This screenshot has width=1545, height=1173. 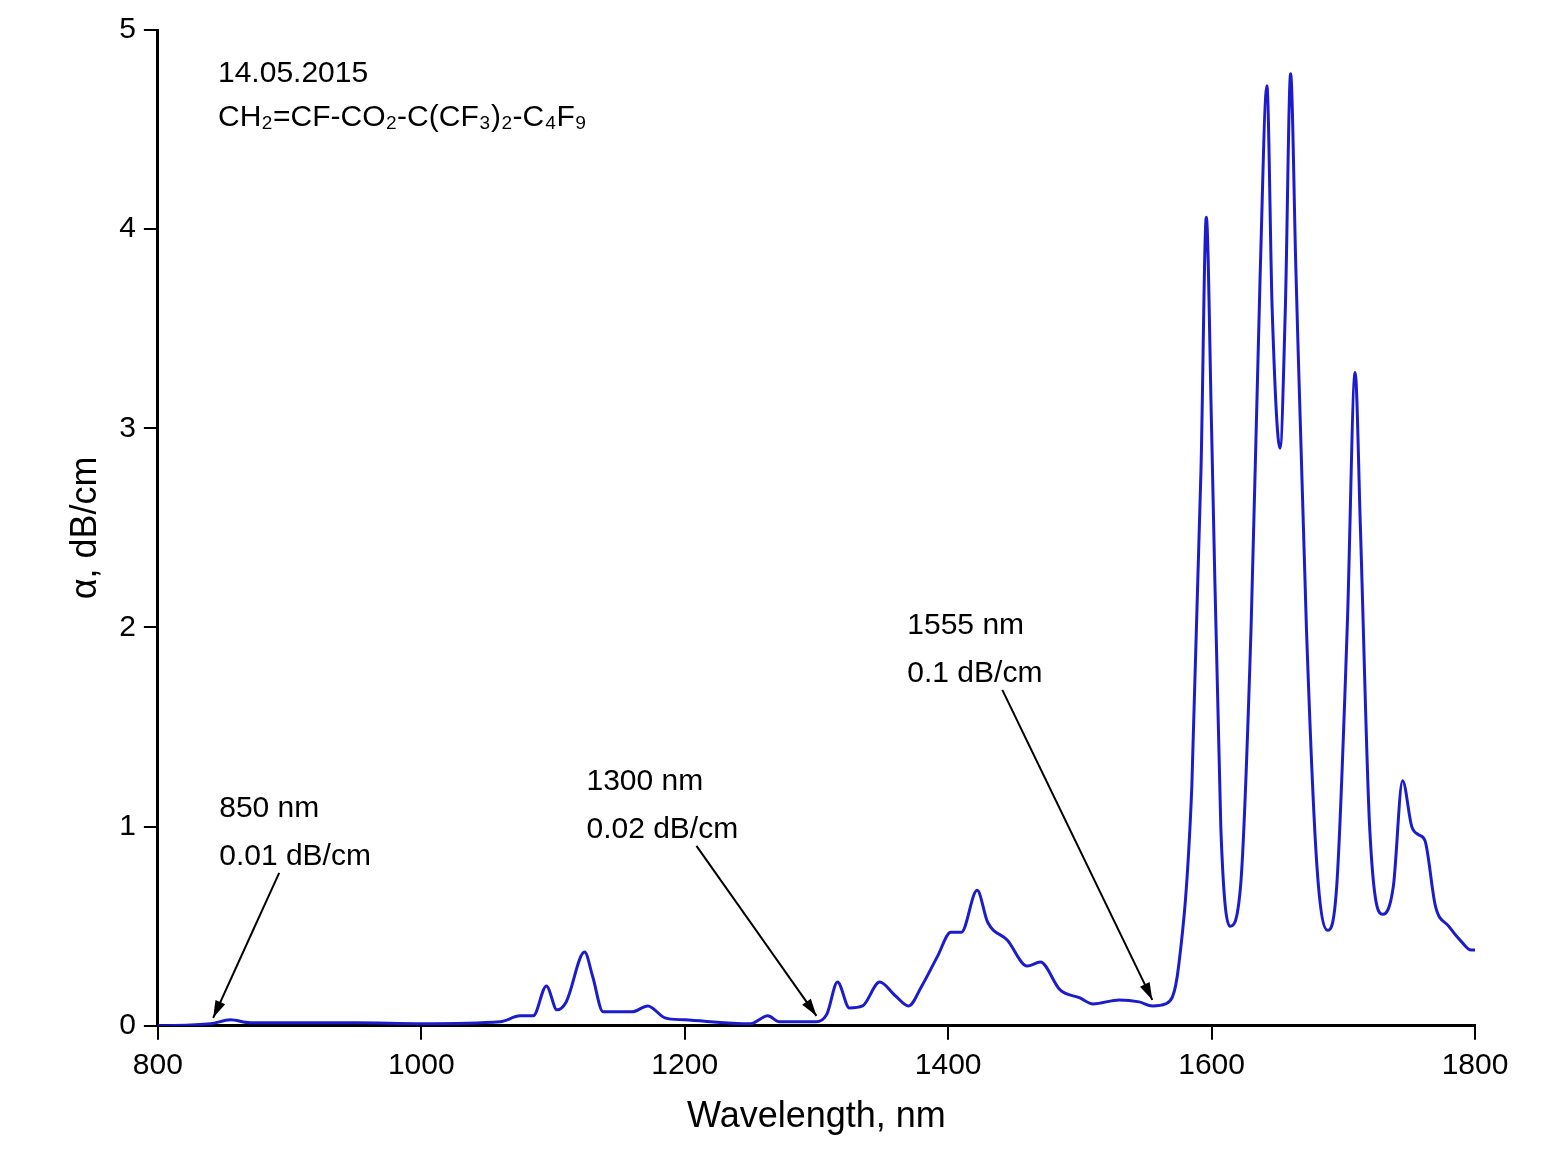 What do you see at coordinates (975, 647) in the screenshot?
I see `annotation: 1555 nm 0.1 dB/cm` at bounding box center [975, 647].